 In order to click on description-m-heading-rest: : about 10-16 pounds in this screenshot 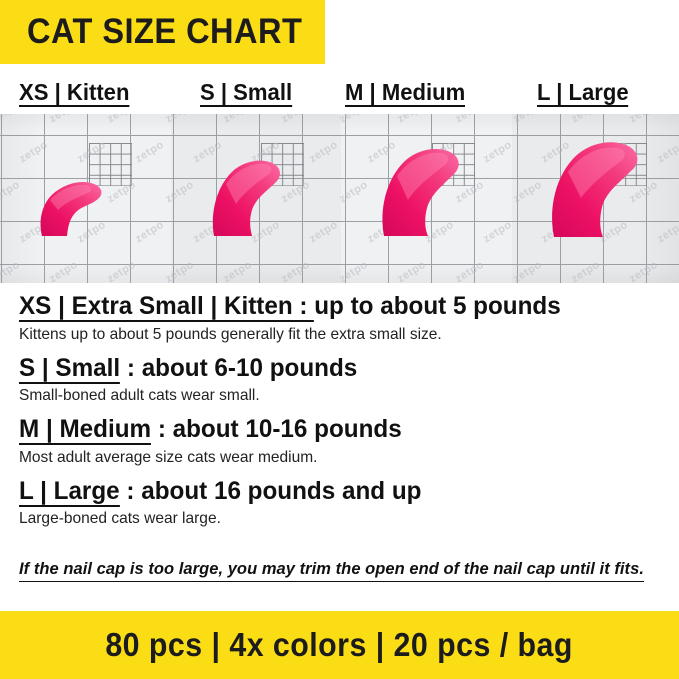, I will do `click(276, 429)`.